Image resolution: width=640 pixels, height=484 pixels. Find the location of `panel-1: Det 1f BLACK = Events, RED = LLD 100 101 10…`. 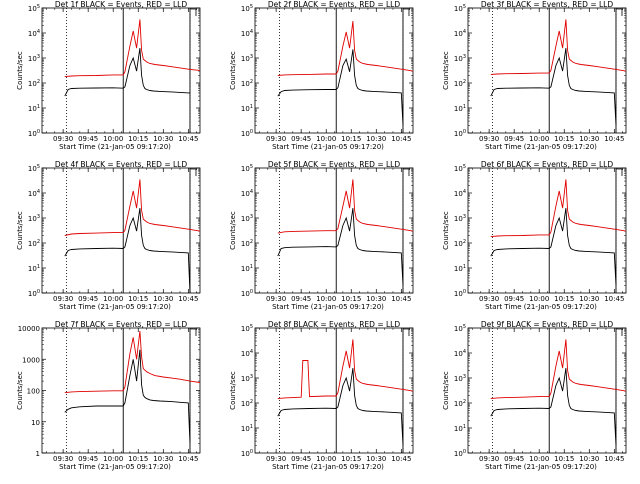

panel-1: Det 1f BLACK = Events, RED = LLD 100 101 10… is located at coordinates (108, 75).